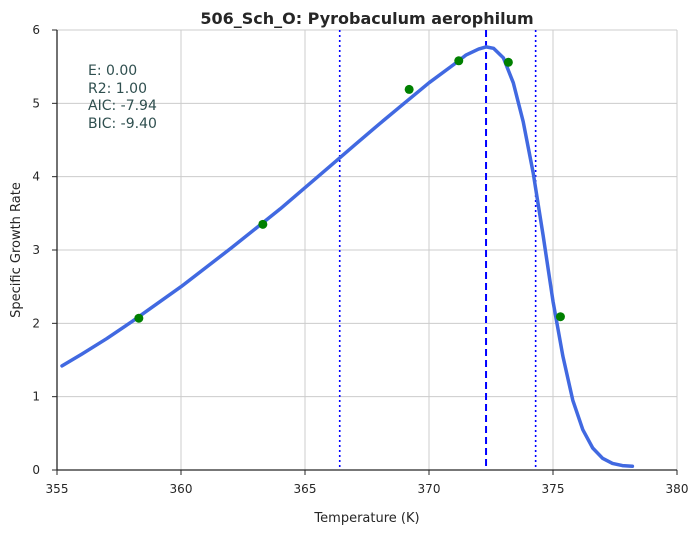  What do you see at coordinates (36, 397) in the screenshot?
I see `y-tick-label: 1` at bounding box center [36, 397].